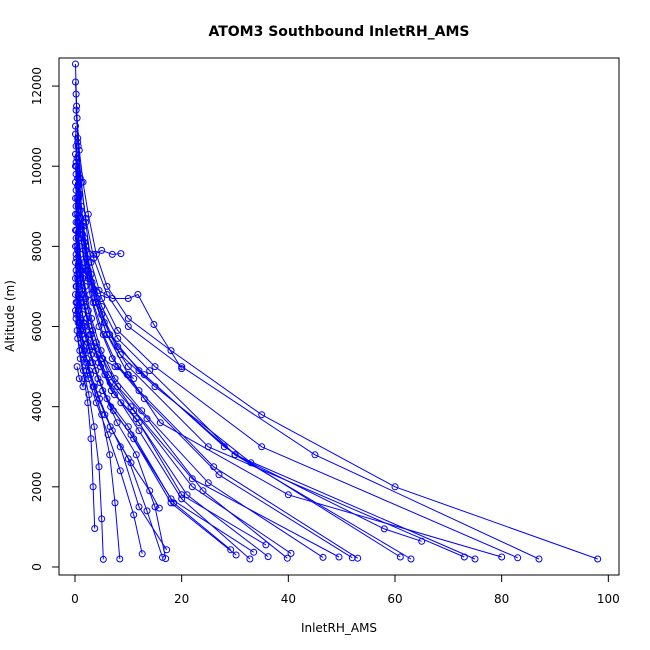  Describe the element at coordinates (37, 166) in the screenshot. I see `y-tick-label-5: 10000` at that location.